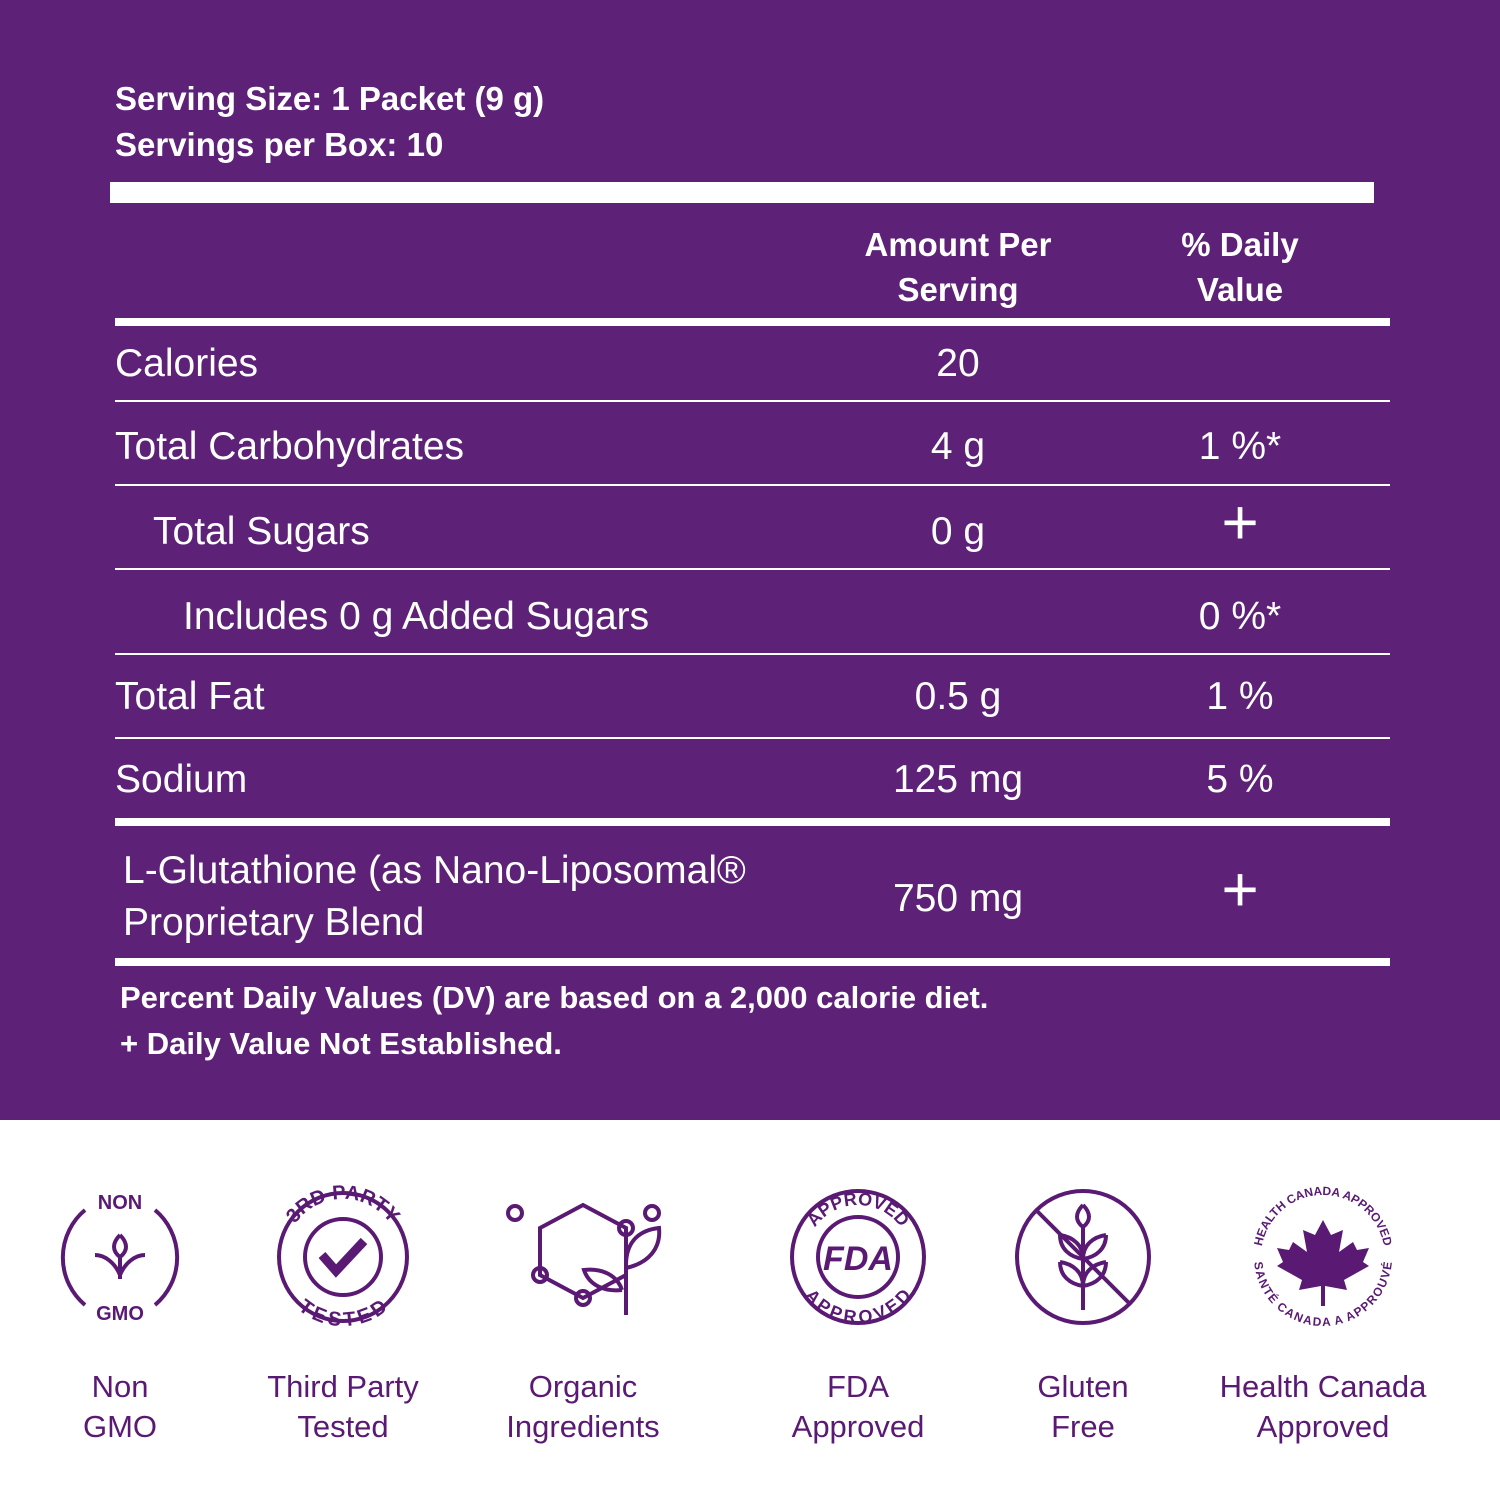 This screenshot has width=1500, height=1500. Describe the element at coordinates (261, 531) in the screenshot. I see `nutrient-label: Total Sugars` at that location.